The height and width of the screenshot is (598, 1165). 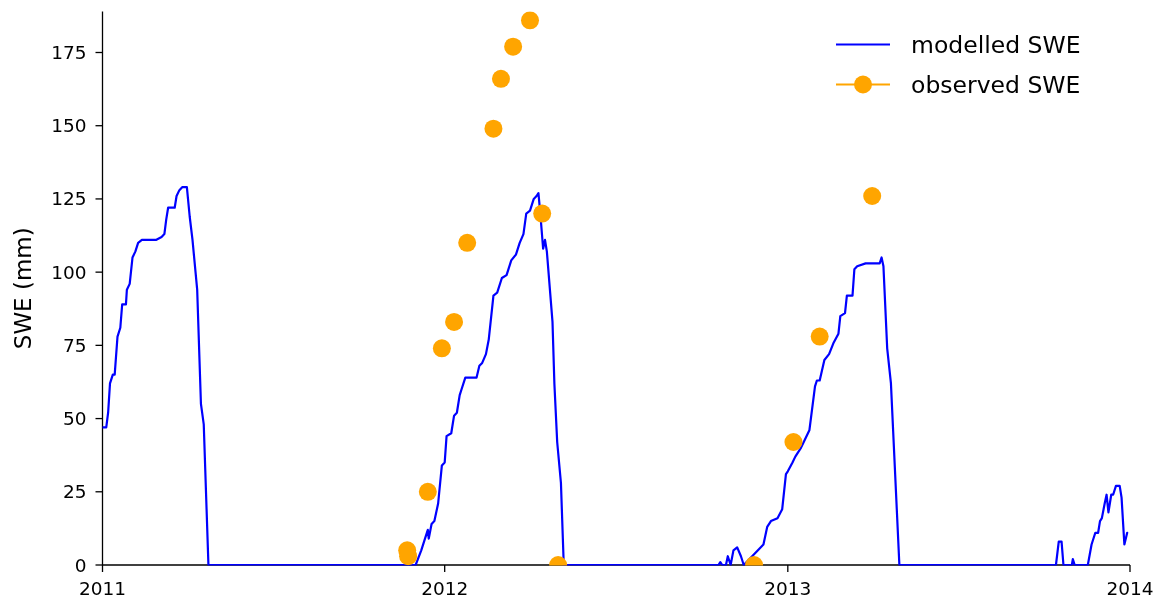 What do you see at coordinates (445, 588) in the screenshot?
I see `x-tick-label: 2012` at bounding box center [445, 588].